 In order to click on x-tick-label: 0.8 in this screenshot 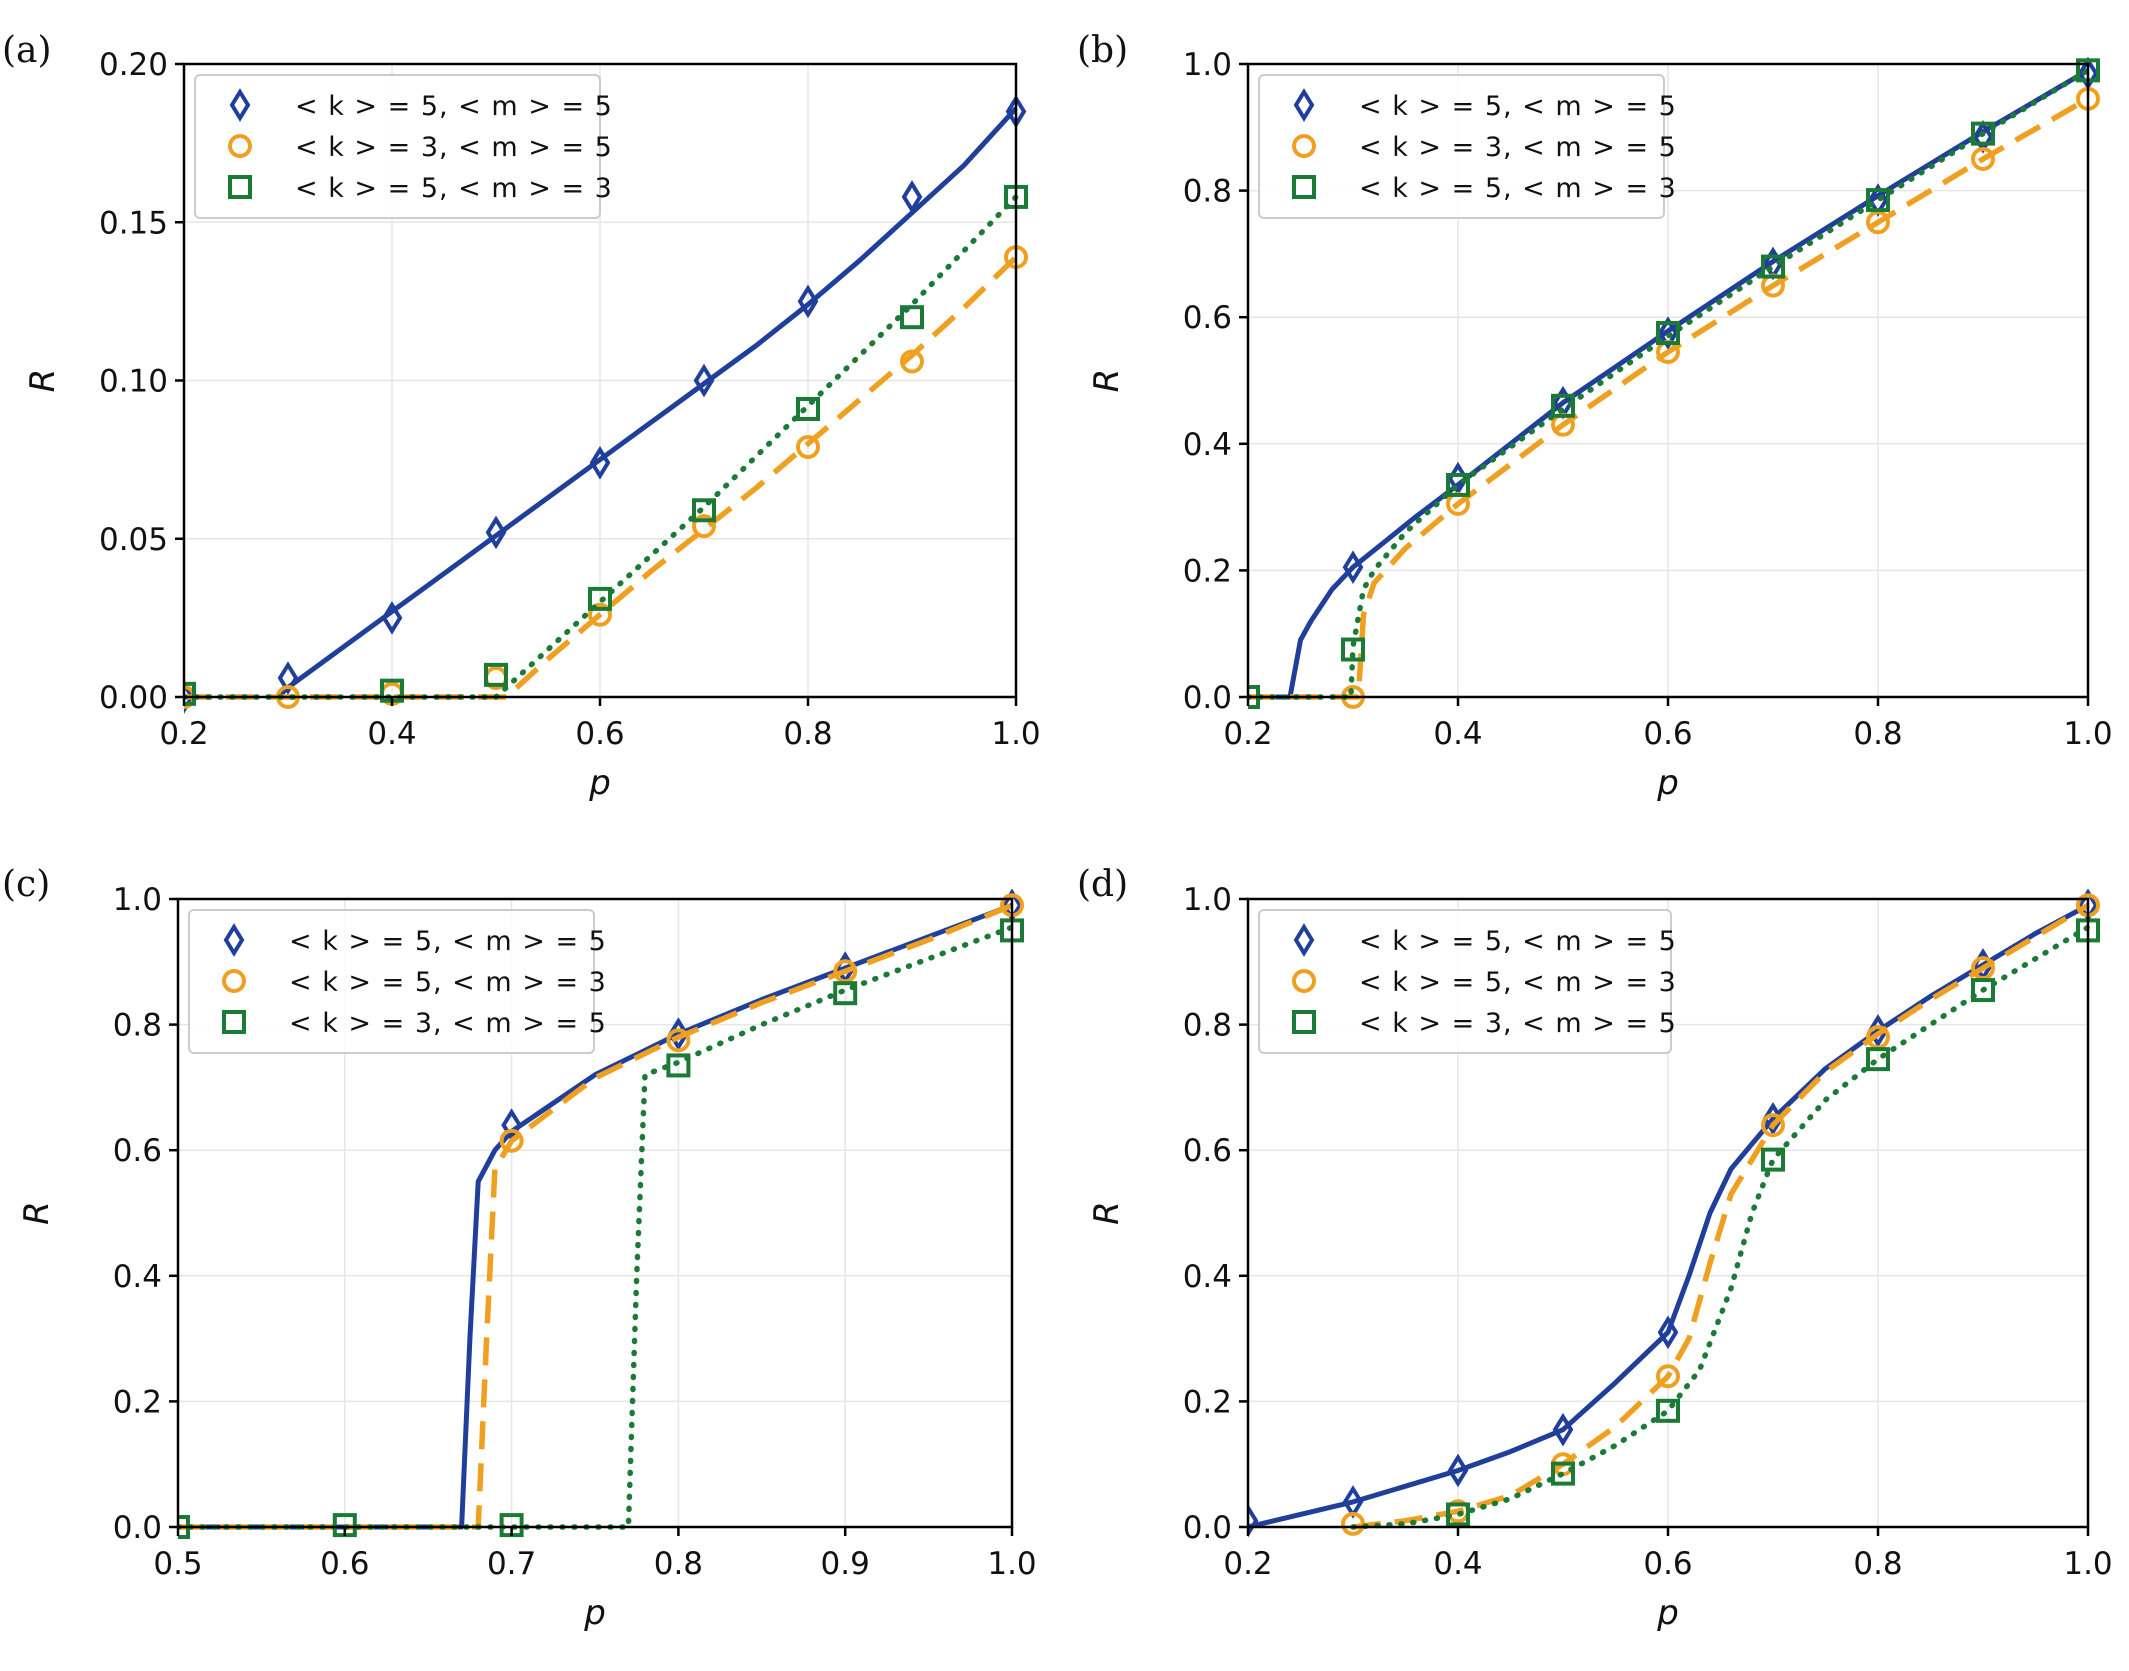, I will do `click(1877, 1564)`.